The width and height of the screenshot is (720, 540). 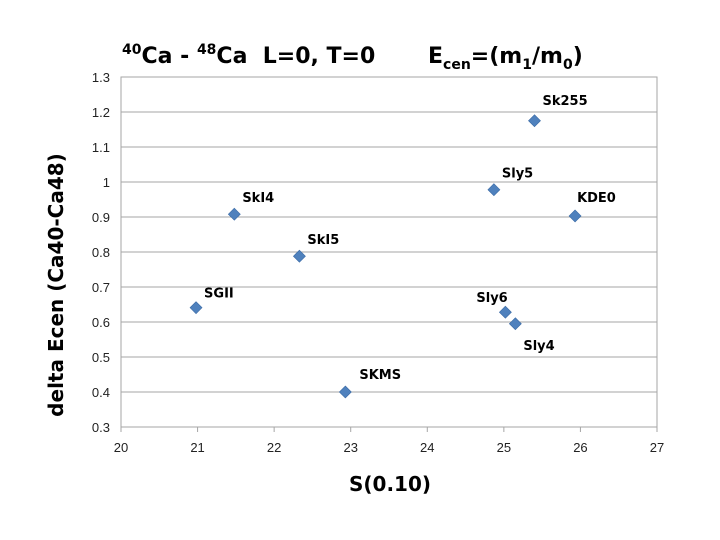 I want to click on point-label-skms: SKMS, so click(x=380, y=375).